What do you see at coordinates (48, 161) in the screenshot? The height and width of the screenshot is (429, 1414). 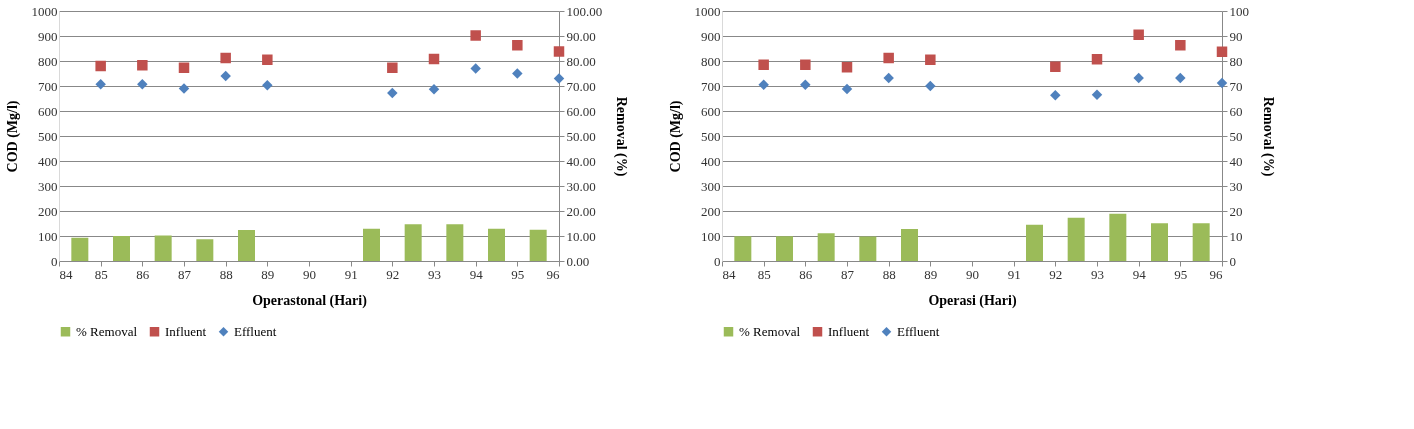 I see `y-tick-label: 400` at bounding box center [48, 161].